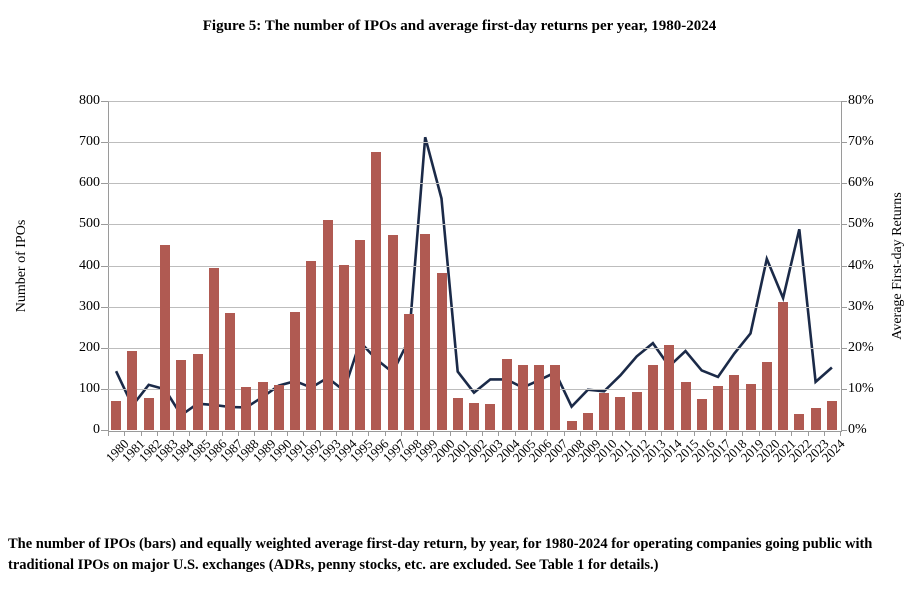  I want to click on bar-1992, so click(311, 345).